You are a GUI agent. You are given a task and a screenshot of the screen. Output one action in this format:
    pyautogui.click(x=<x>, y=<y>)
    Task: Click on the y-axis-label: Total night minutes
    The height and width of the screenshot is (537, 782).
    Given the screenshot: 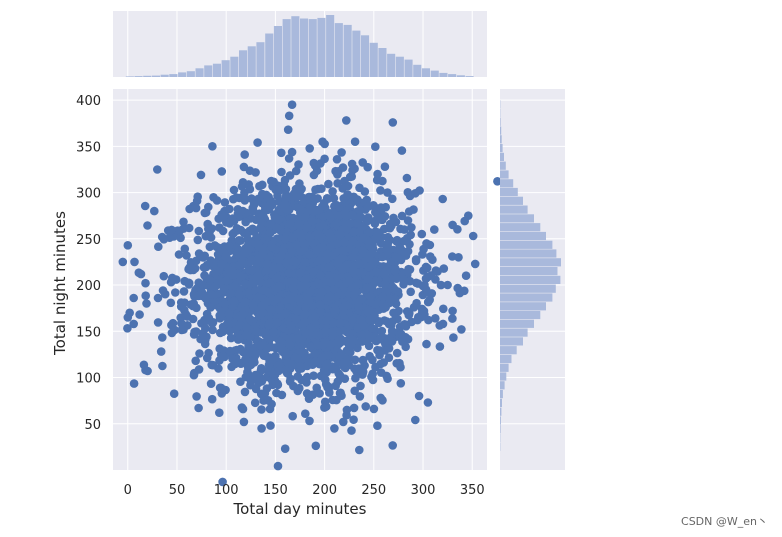 What is the action you would take?
    pyautogui.click(x=60, y=283)
    